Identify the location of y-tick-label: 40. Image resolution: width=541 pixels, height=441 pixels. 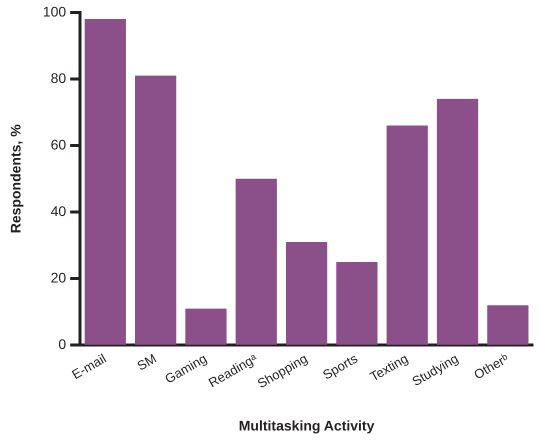
(58, 210).